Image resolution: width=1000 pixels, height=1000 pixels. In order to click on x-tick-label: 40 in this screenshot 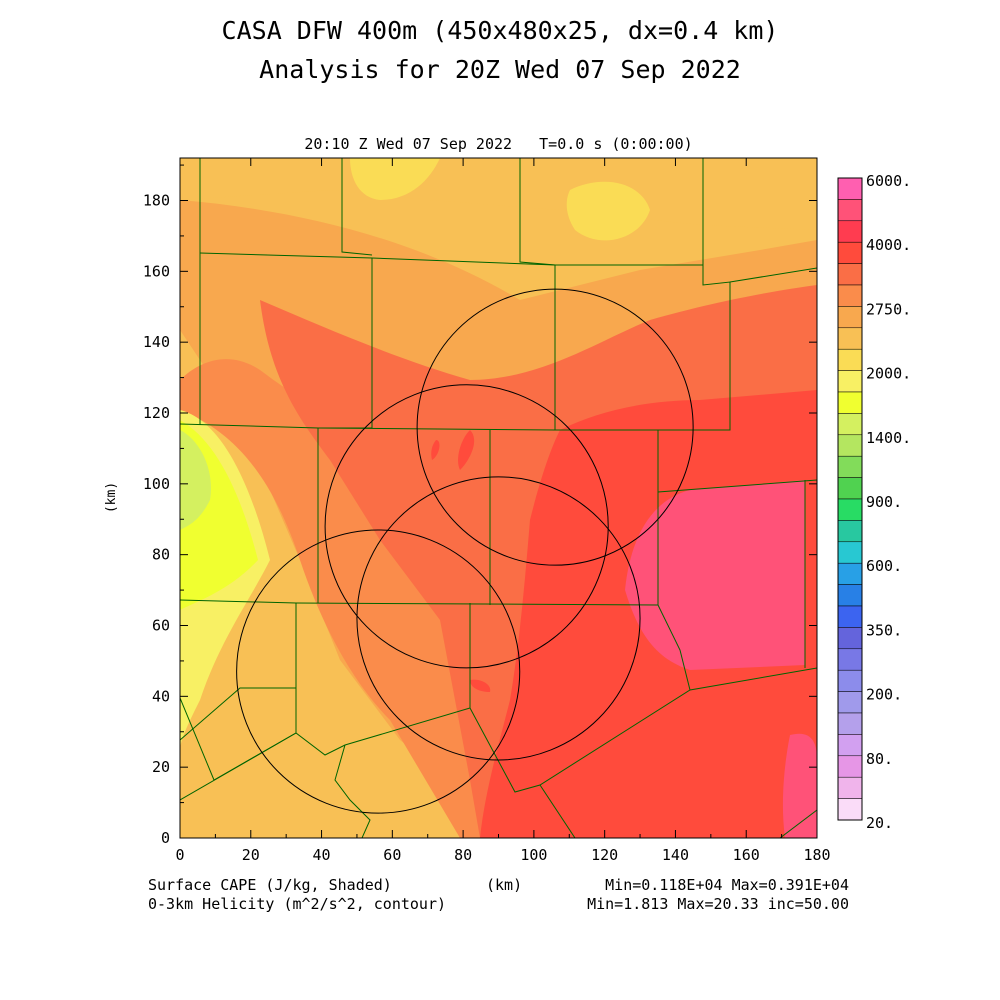, I will do `click(322, 855)`.